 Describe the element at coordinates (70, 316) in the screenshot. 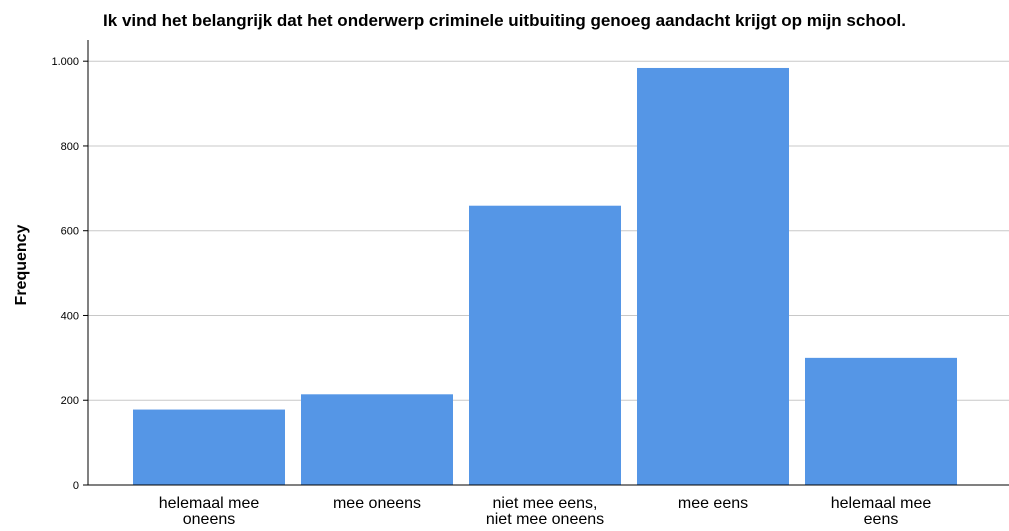

I see `y-tick-label: 400` at that location.